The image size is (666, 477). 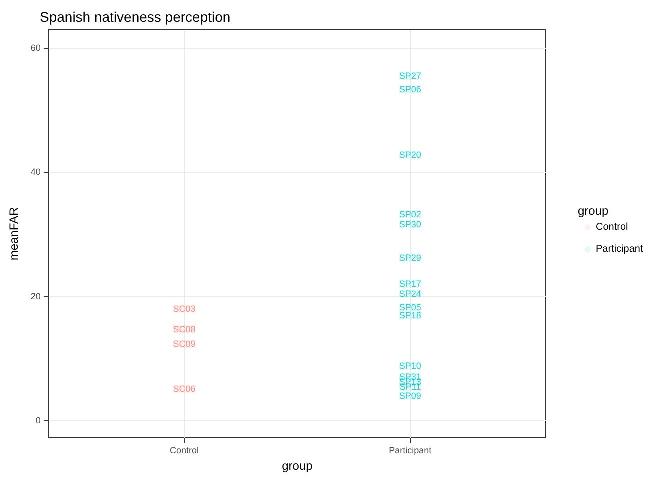 What do you see at coordinates (35, 48) in the screenshot?
I see `y-tick-label: 60` at bounding box center [35, 48].